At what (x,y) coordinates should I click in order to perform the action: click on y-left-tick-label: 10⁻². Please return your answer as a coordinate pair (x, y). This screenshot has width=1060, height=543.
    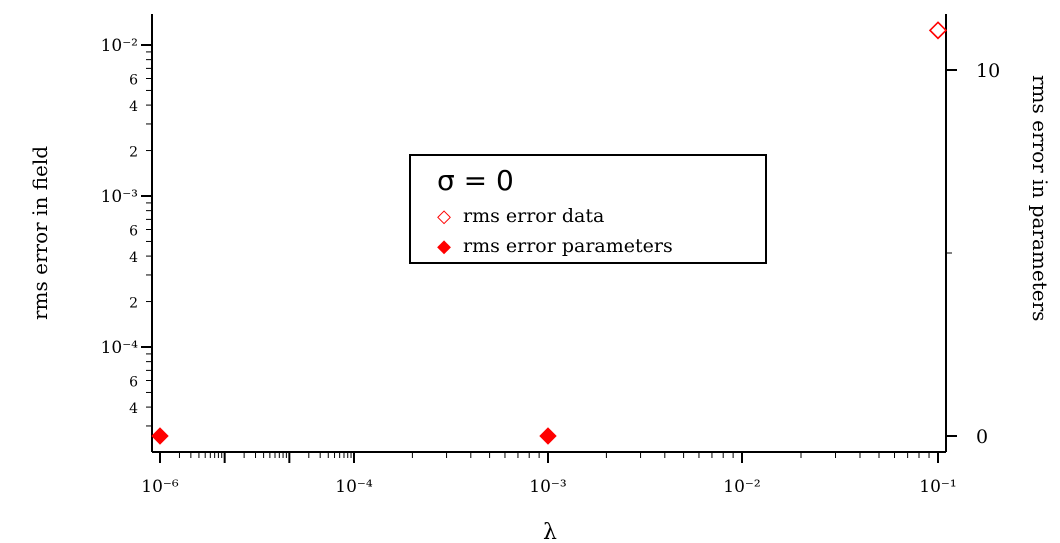
    Looking at the image, I should click on (119, 46).